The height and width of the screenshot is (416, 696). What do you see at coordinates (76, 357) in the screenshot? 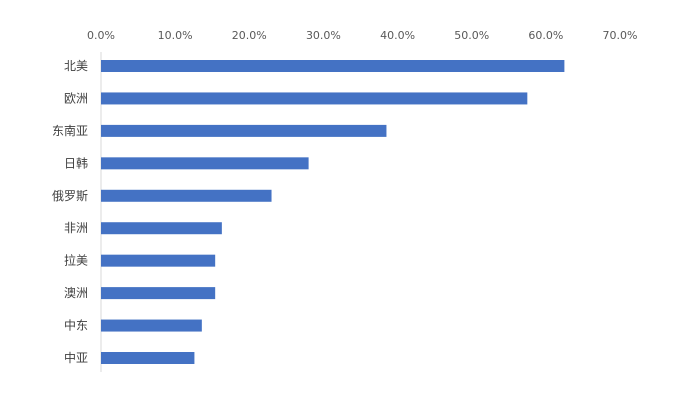
I see `category-label: 中亚` at bounding box center [76, 357].